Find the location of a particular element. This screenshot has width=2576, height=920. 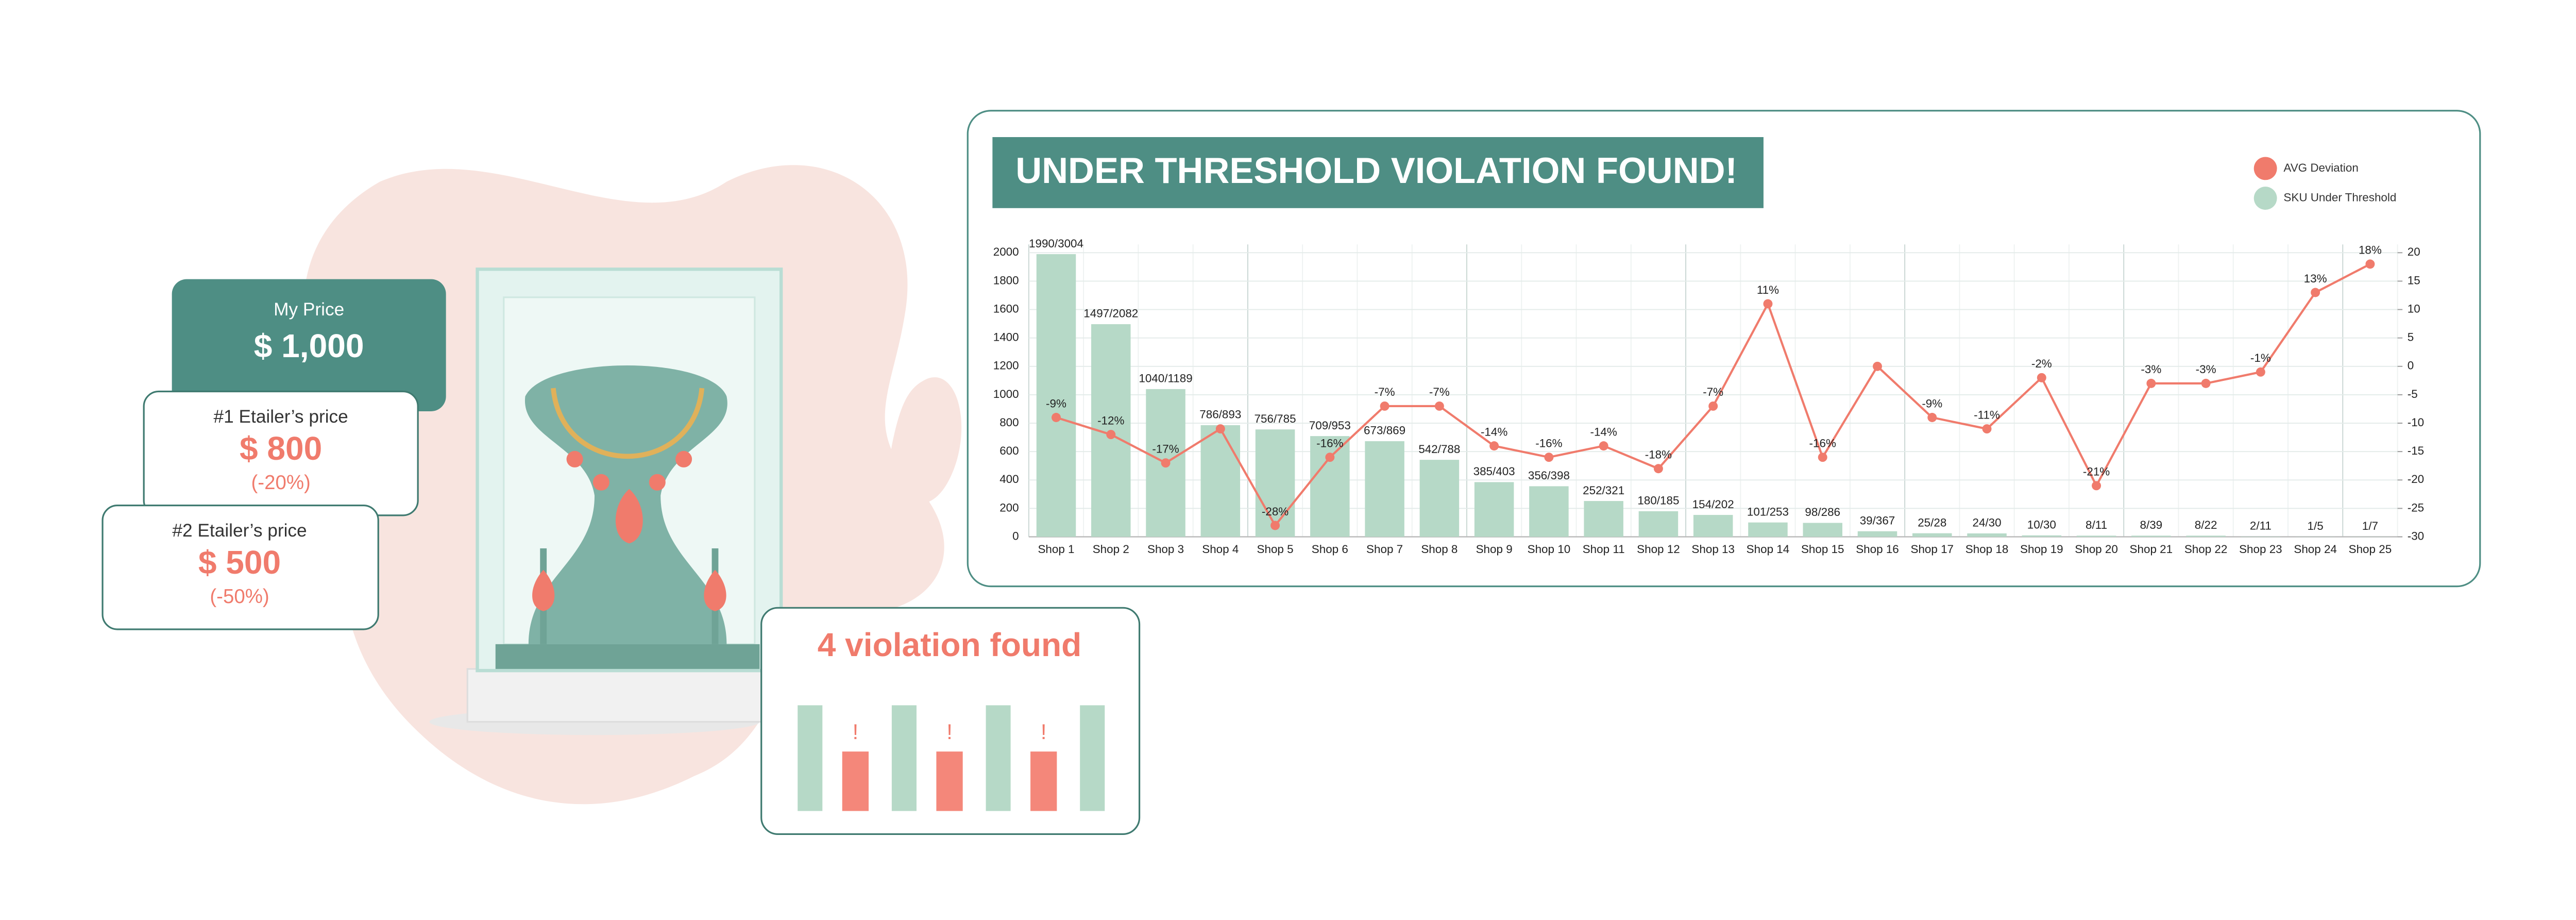

y2-tick-label: -25 is located at coordinates (2416, 507).